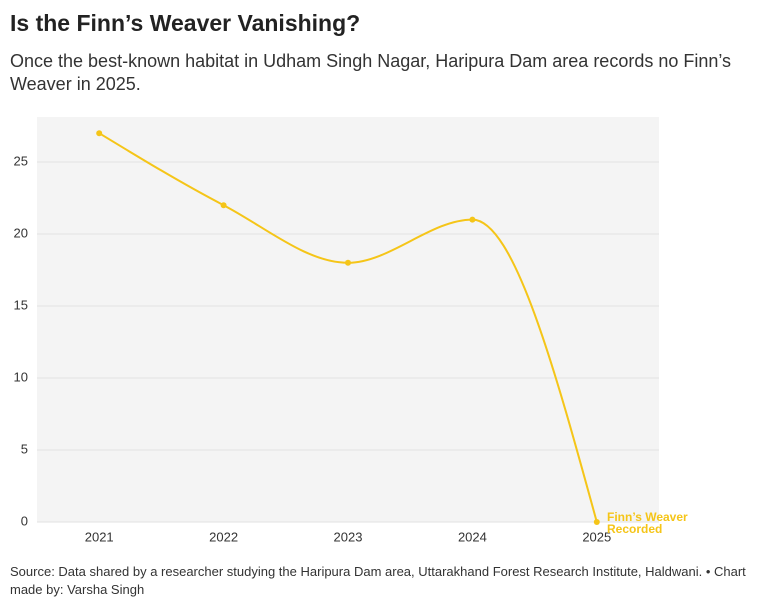  What do you see at coordinates (596, 536) in the screenshot?
I see `x-tick-label: 2025` at bounding box center [596, 536].